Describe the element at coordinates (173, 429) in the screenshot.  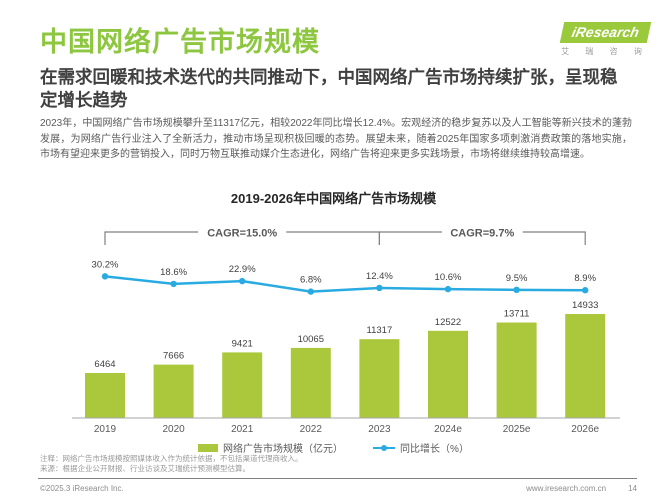
I see `x-tick-2020: 2020` at that location.